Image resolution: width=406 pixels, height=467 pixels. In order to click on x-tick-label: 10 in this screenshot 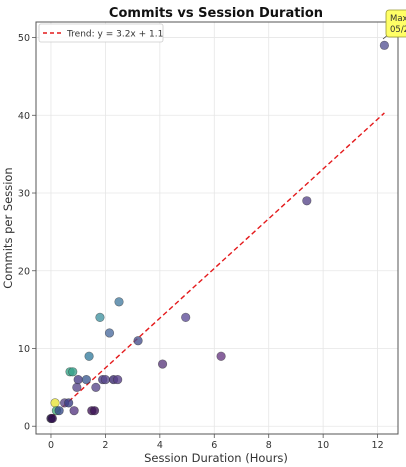, I will do `click(323, 445)`.